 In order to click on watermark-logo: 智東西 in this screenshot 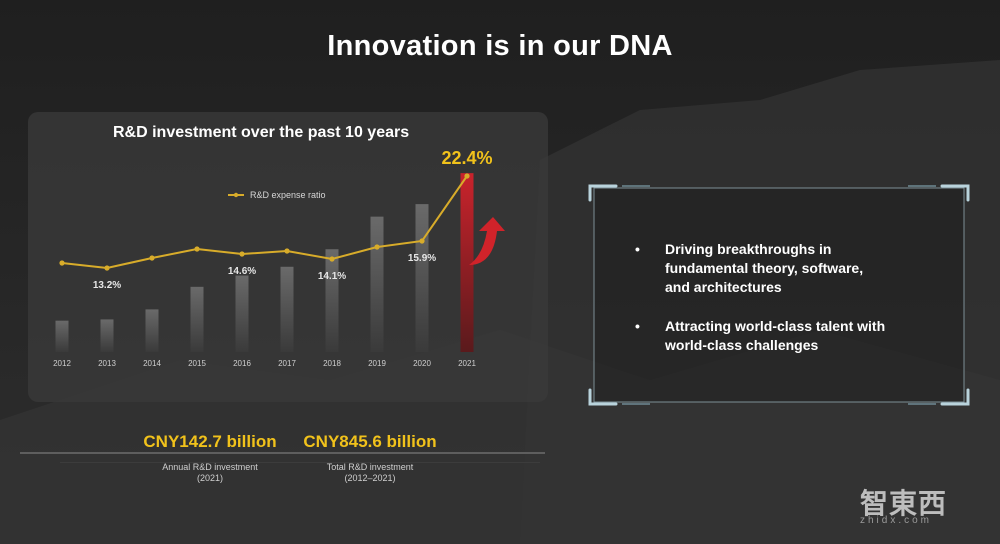, I will do `click(904, 503)`.